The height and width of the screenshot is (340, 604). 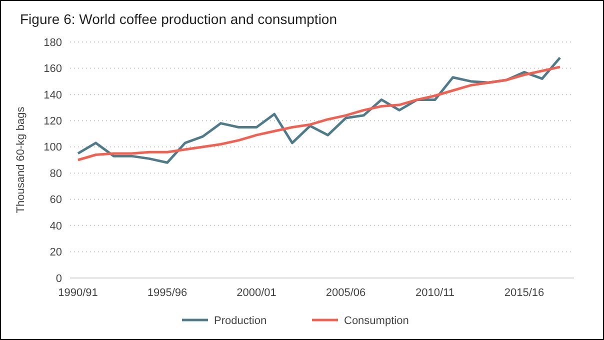 I want to click on x-tick-label: 1995/96, so click(x=167, y=293).